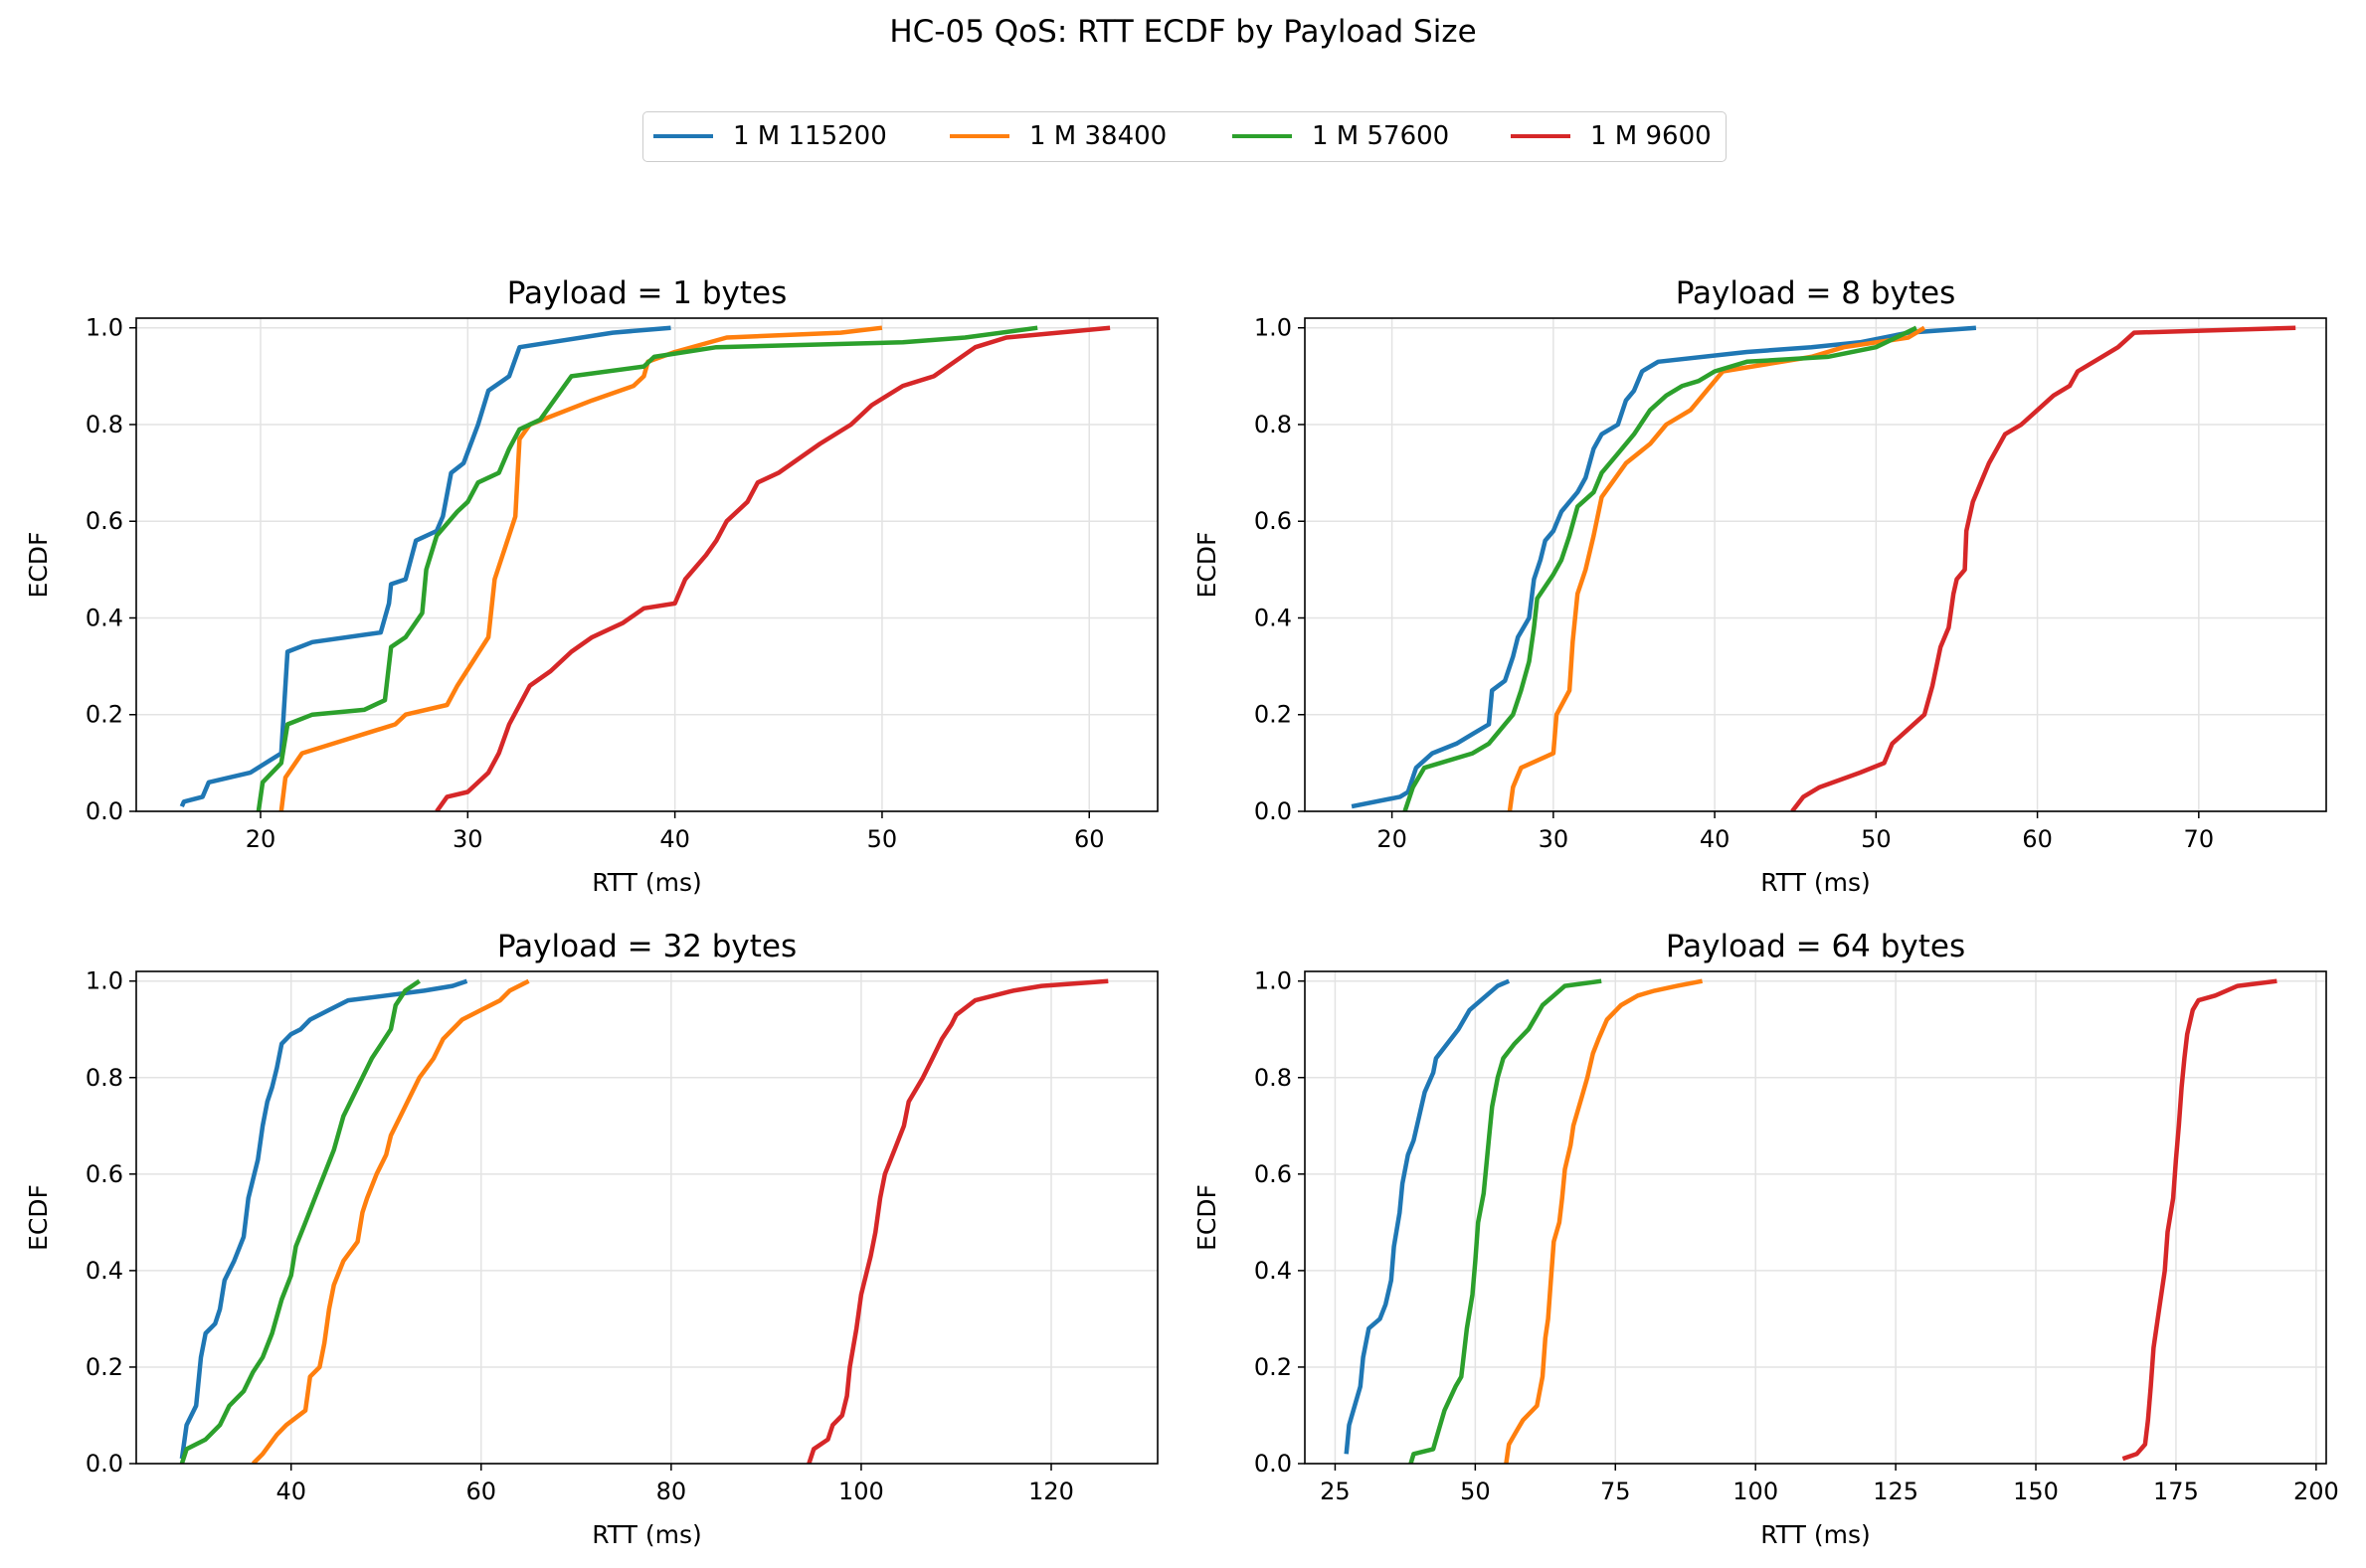 The height and width of the screenshot is (1568, 2366). What do you see at coordinates (647, 293) in the screenshot?
I see `subplot-title: Payload = 1 bytes` at bounding box center [647, 293].